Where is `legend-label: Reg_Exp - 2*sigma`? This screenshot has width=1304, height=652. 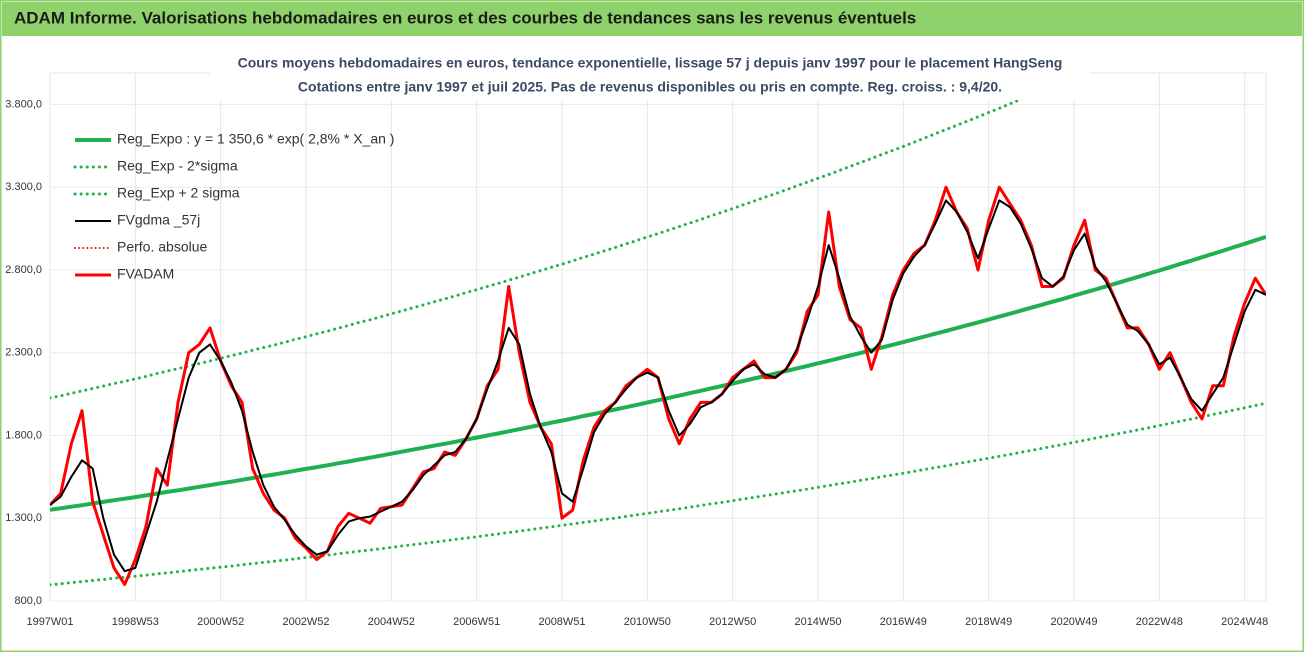
legend-label: Reg_Exp - 2*sigma is located at coordinates (177, 166).